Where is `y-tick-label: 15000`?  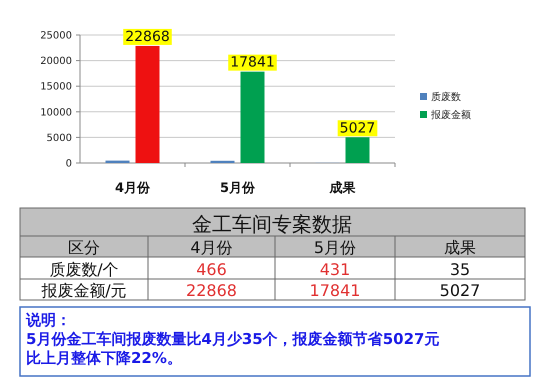
y-tick-label: 15000 is located at coordinates (56, 87).